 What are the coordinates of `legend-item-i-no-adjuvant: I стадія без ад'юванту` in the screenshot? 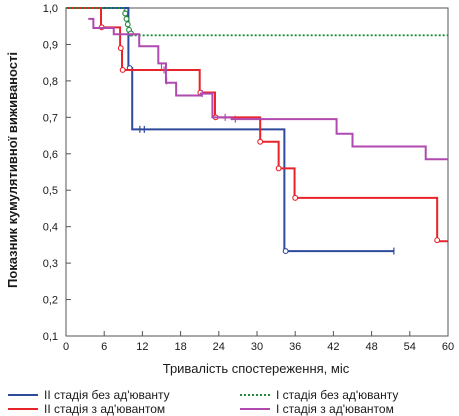 It's located at (319, 395).